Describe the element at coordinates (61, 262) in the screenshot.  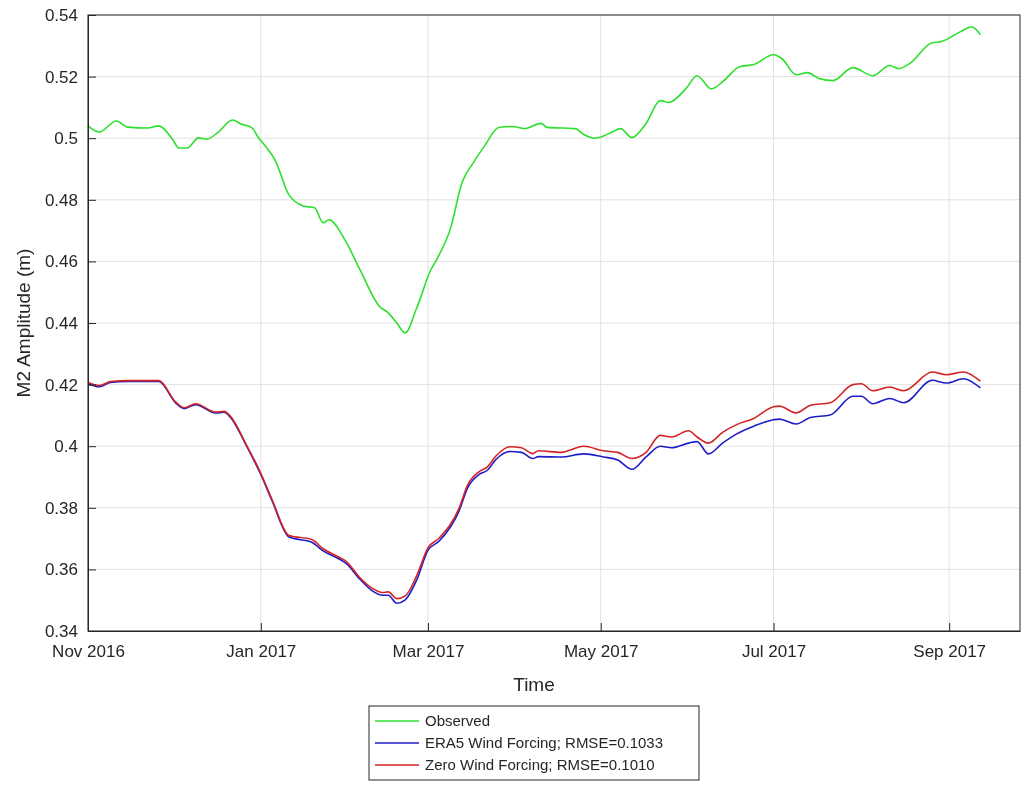
I see `y-tick-label: 0.46` at that location.